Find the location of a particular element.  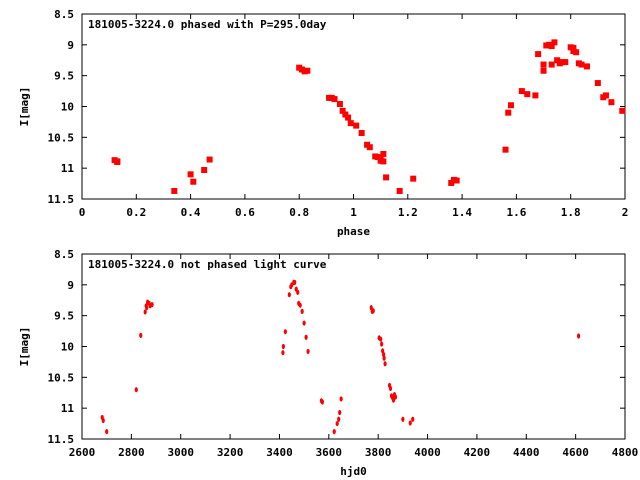

unphased-x-tick-label: 3600 is located at coordinates (329, 452).